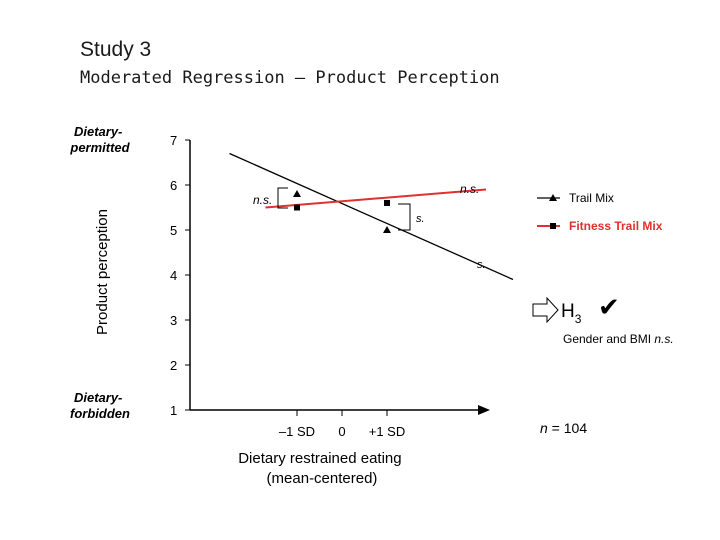  Describe the element at coordinates (563, 428) in the screenshot. I see `sample-size-label: n = 104` at that location.